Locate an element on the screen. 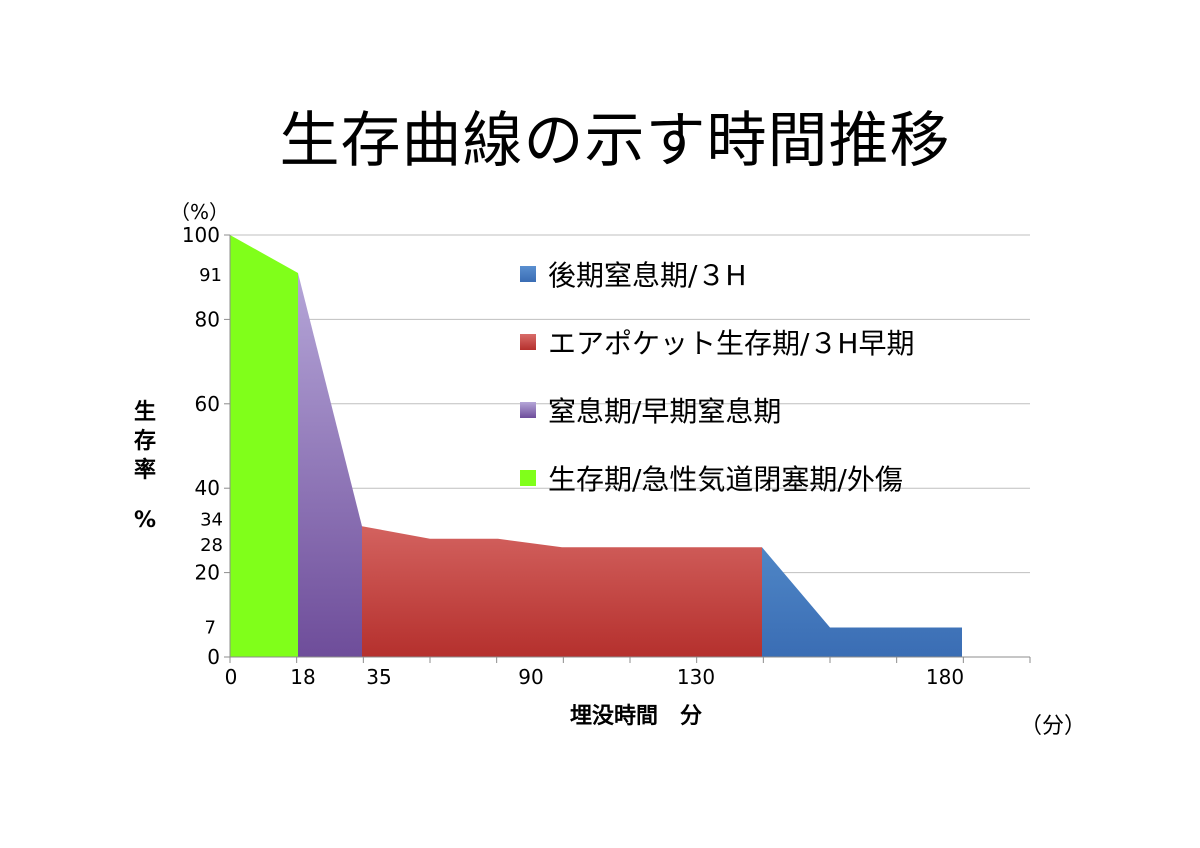  x-tick-label: 130 is located at coordinates (696, 677).